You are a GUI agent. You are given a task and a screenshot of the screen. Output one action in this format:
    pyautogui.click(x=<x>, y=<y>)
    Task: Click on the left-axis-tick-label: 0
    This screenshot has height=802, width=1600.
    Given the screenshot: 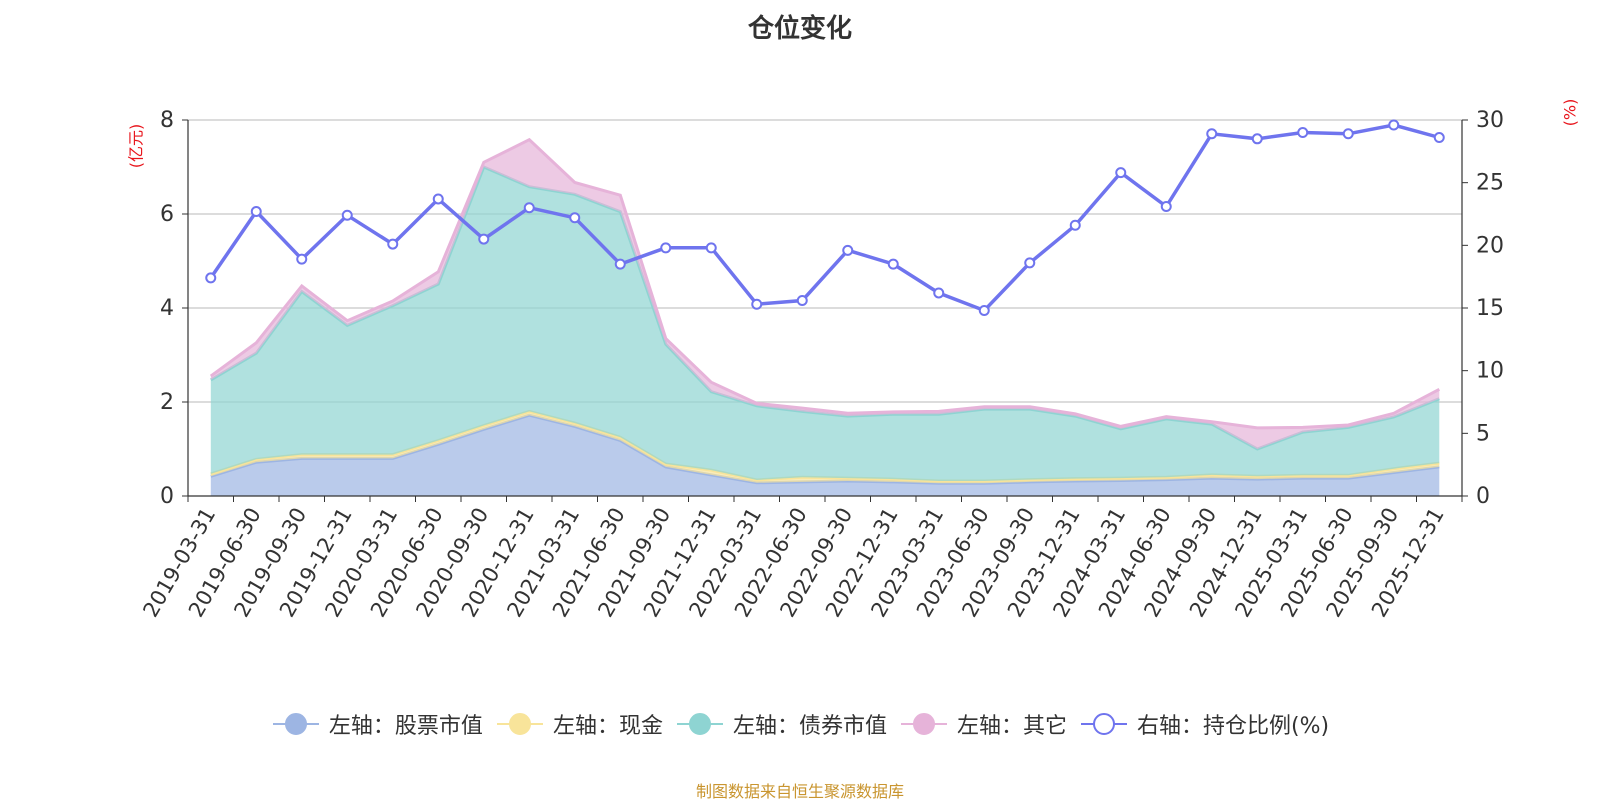 What is the action you would take?
    pyautogui.click(x=167, y=496)
    